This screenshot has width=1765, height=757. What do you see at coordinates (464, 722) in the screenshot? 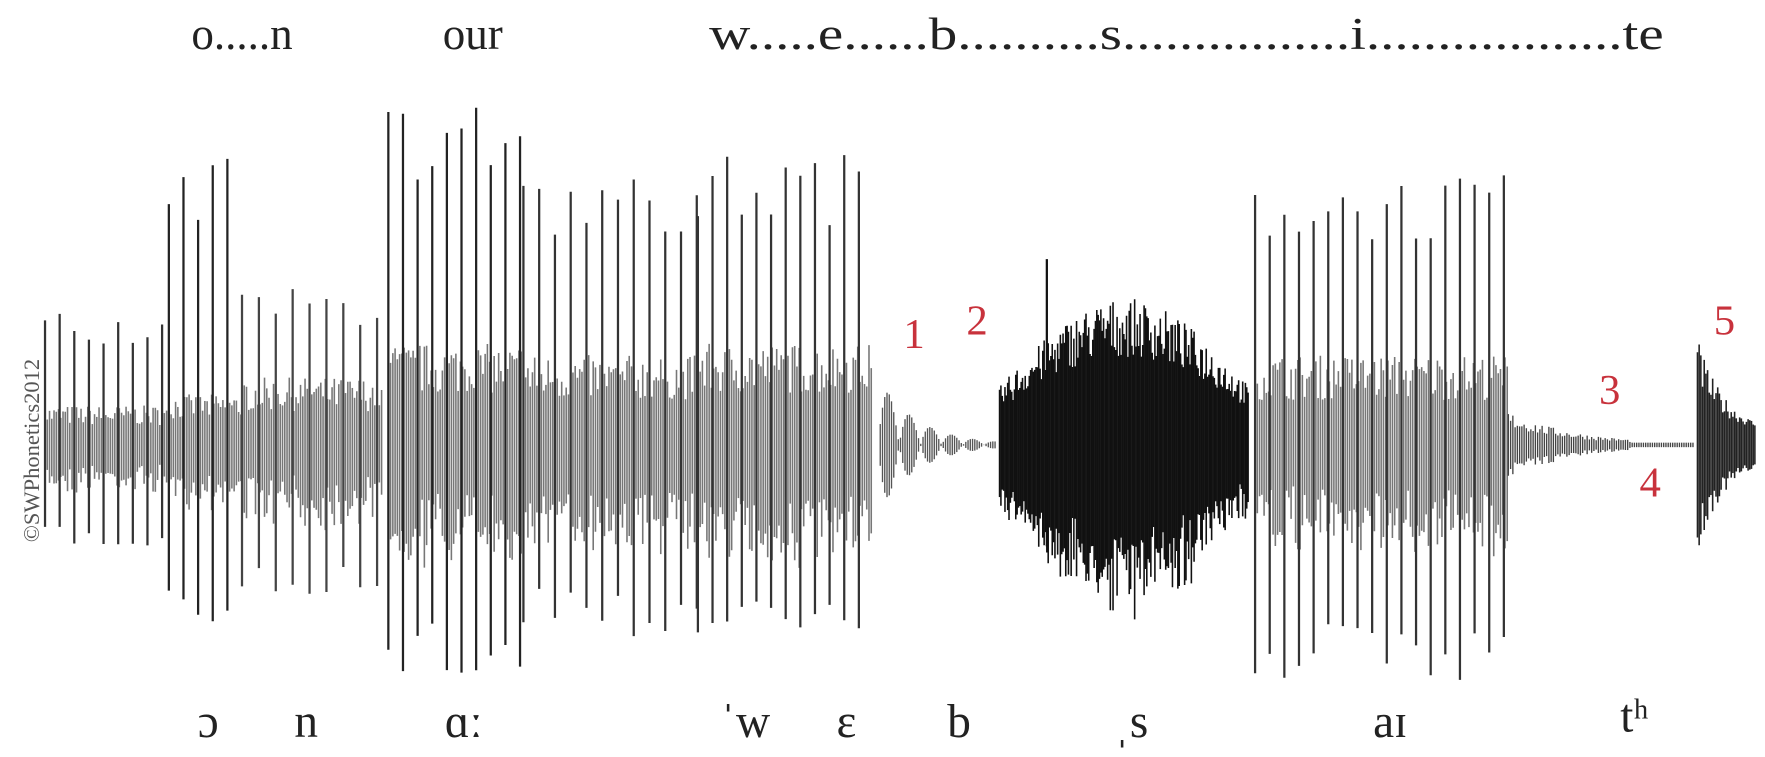
I see `ipa-label: ɑː` at bounding box center [464, 722].